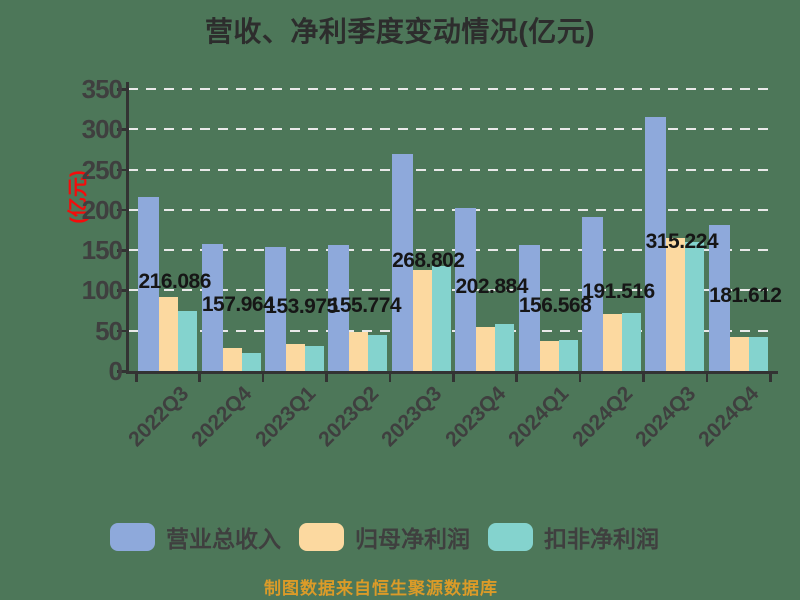 The image size is (800, 600). Describe the element at coordinates (102, 250) in the screenshot. I see `y-tick-label-150: 150` at that location.